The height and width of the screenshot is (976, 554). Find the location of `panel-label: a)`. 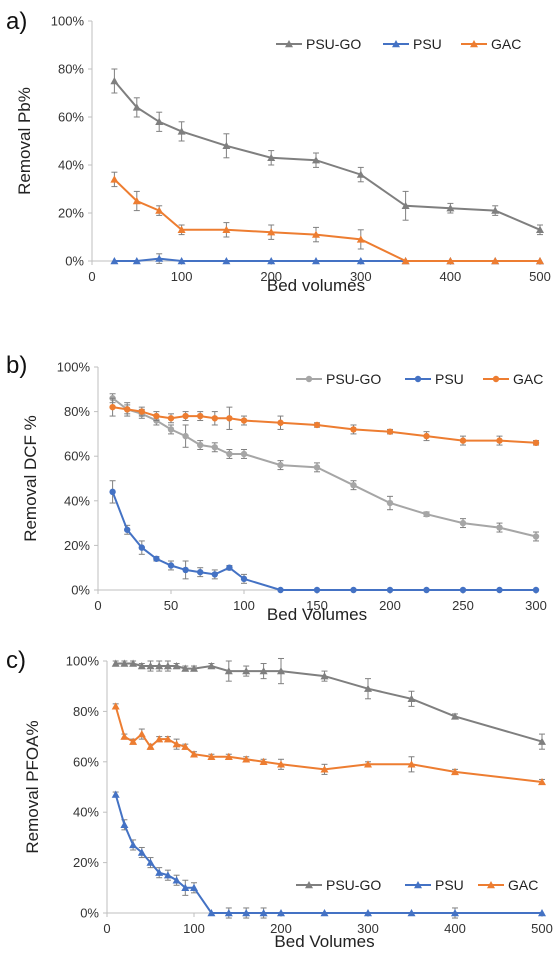

panel-label: a) is located at coordinates (16, 21).